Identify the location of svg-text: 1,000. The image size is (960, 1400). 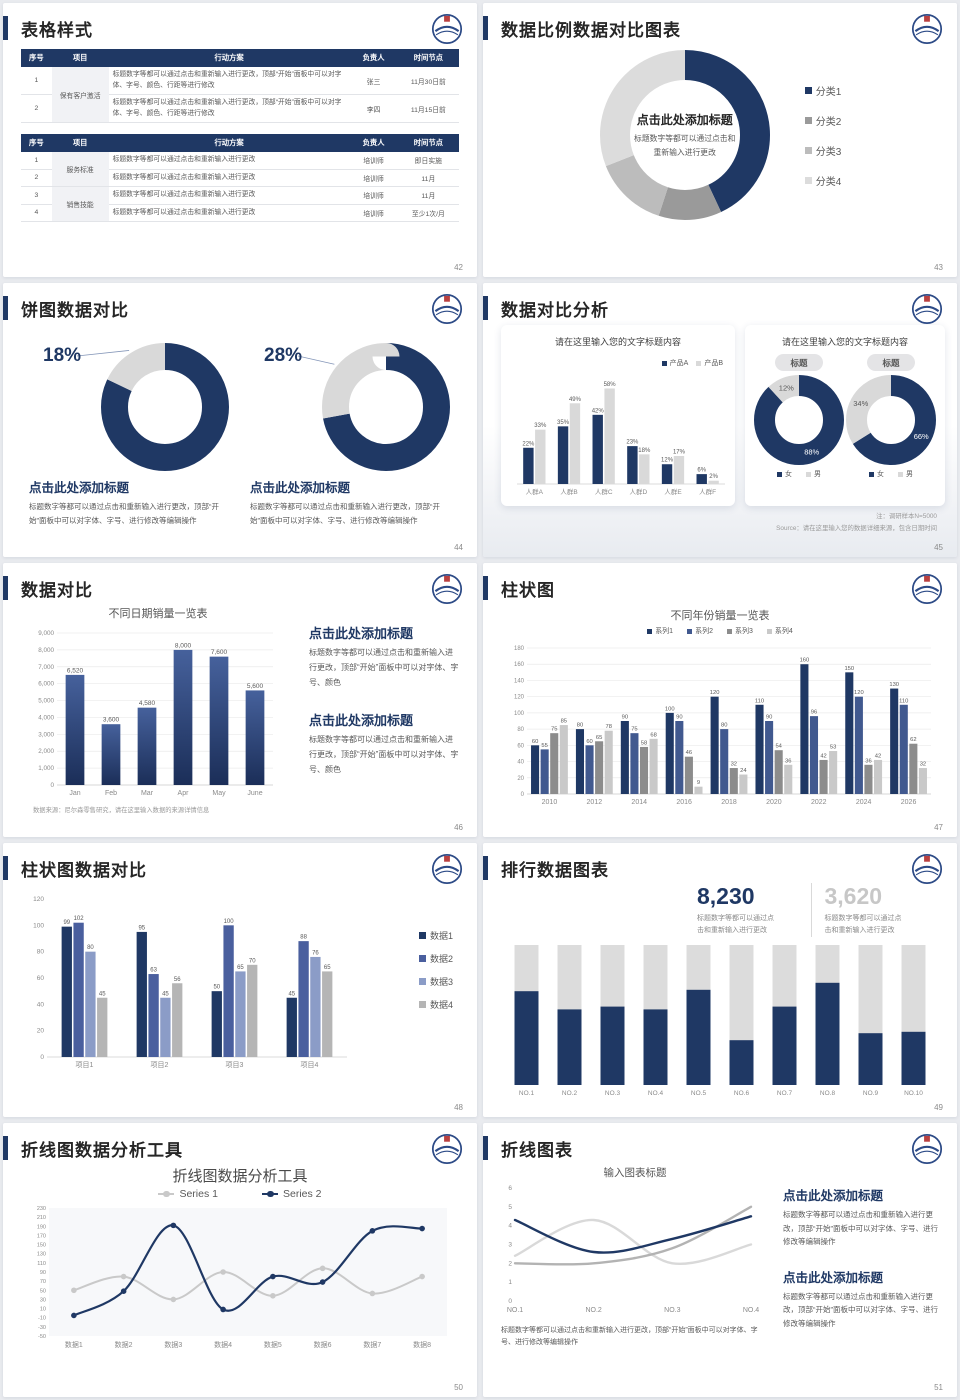
(46, 768).